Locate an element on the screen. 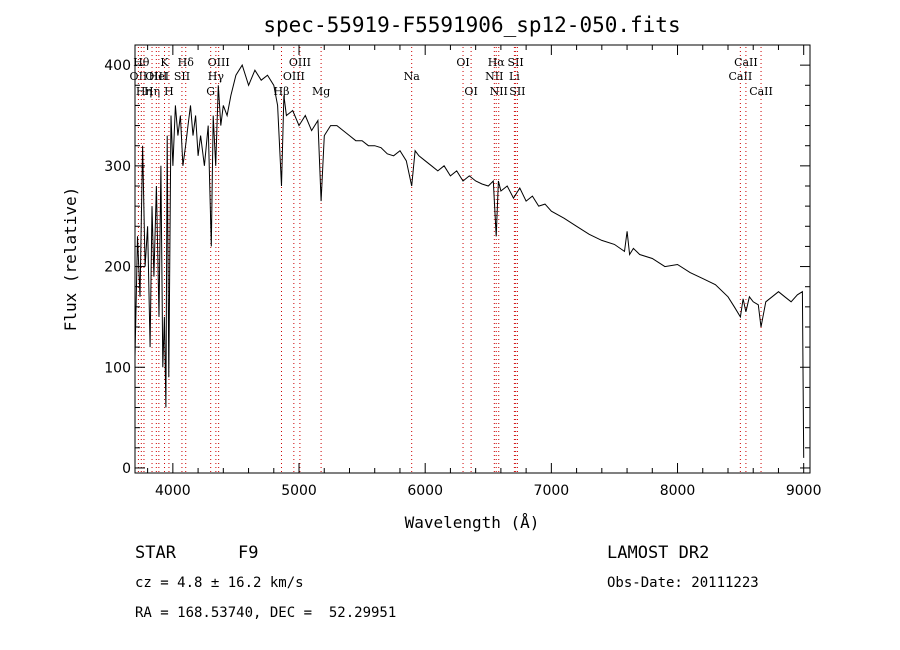 The height and width of the screenshot is (650, 900). line-marker-label: Na is located at coordinates (412, 76).